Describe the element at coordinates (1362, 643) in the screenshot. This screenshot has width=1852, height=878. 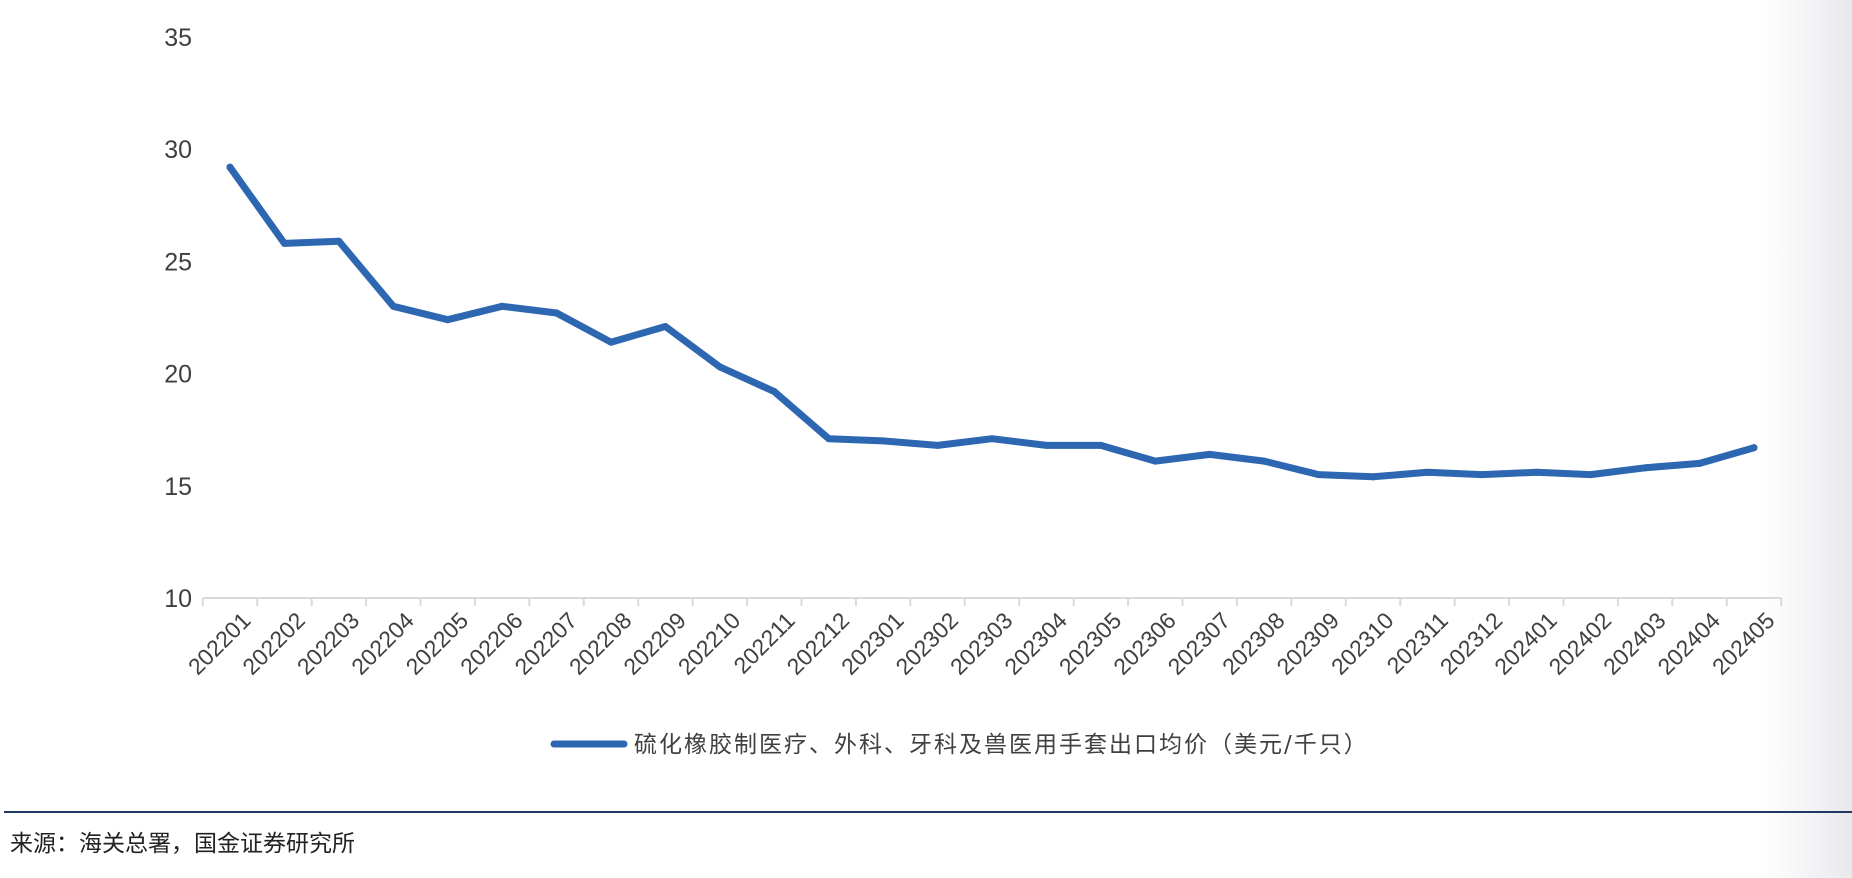
I see `x-tick-label: 202310` at that location.